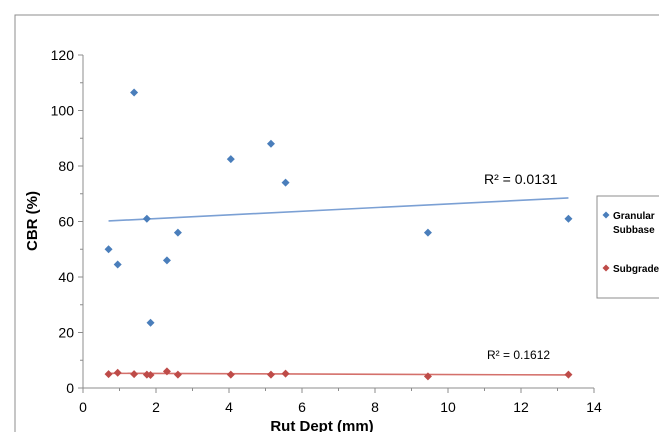  What do you see at coordinates (521, 407) in the screenshot?
I see `x-tick-label: 12` at bounding box center [521, 407].